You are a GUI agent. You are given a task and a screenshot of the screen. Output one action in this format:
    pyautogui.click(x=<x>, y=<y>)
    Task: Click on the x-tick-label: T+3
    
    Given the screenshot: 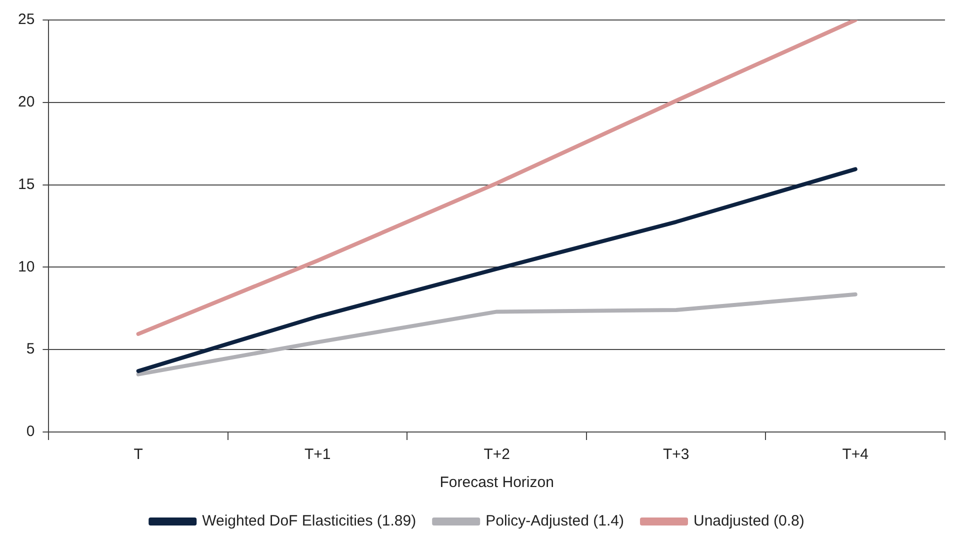 What is the action you would take?
    pyautogui.click(x=676, y=455)
    